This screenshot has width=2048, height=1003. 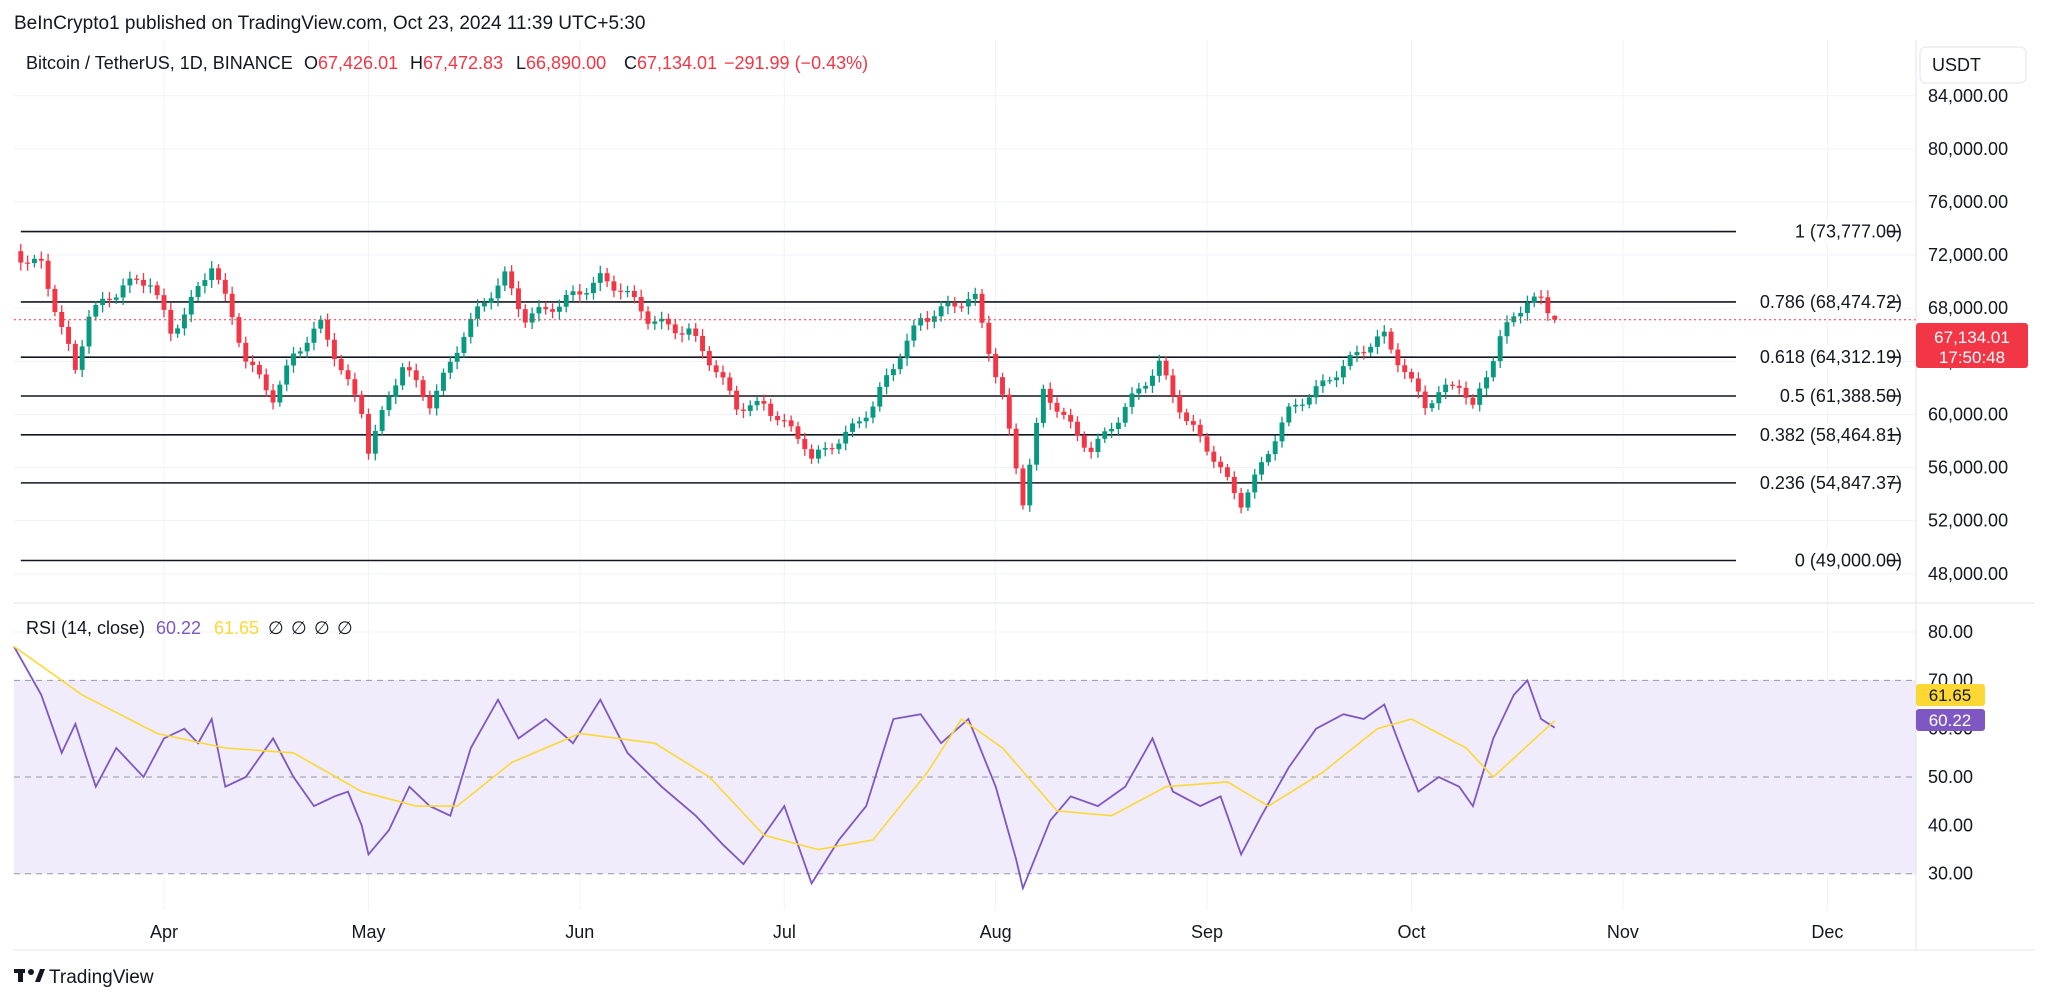 What do you see at coordinates (1972, 337) in the screenshot?
I see `last-price: 67,134.01` at bounding box center [1972, 337].